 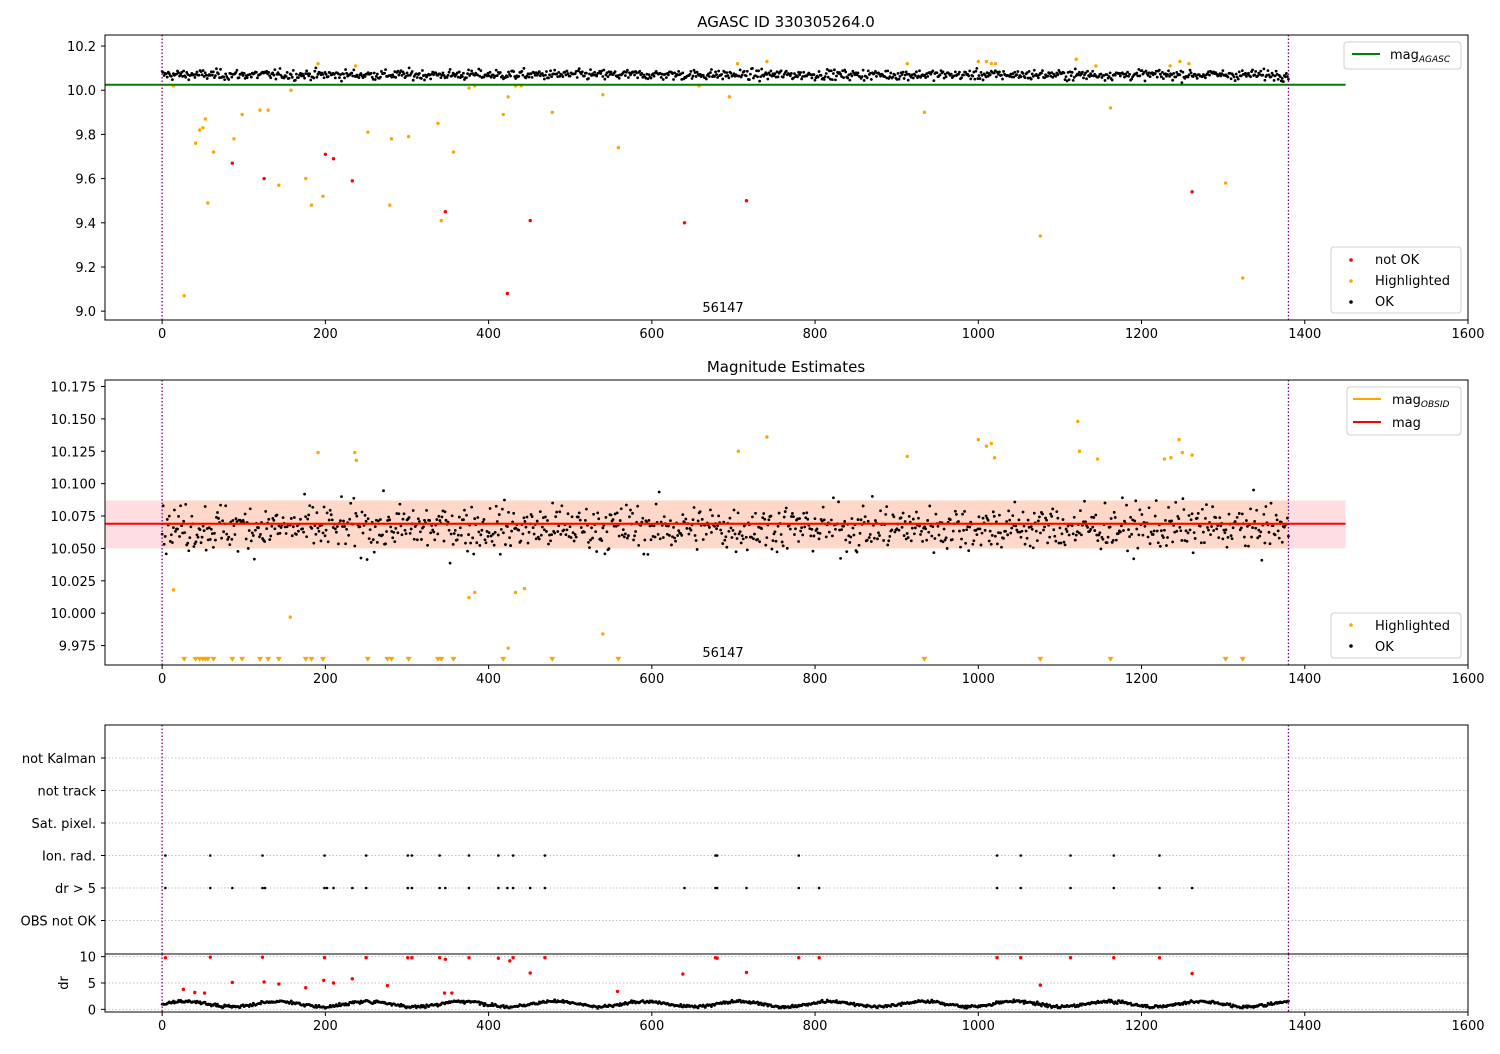 What do you see at coordinates (1351, 260) in the screenshot?
I see `legend-dot-not-ok` at bounding box center [1351, 260].